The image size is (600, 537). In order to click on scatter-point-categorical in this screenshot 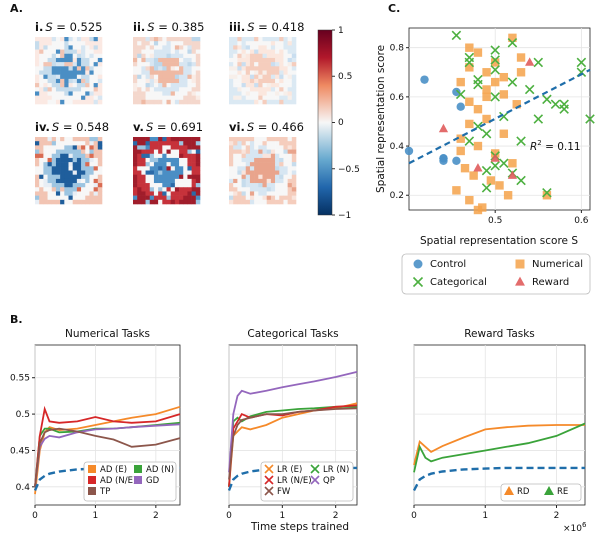, I will do `click(486, 170)`.